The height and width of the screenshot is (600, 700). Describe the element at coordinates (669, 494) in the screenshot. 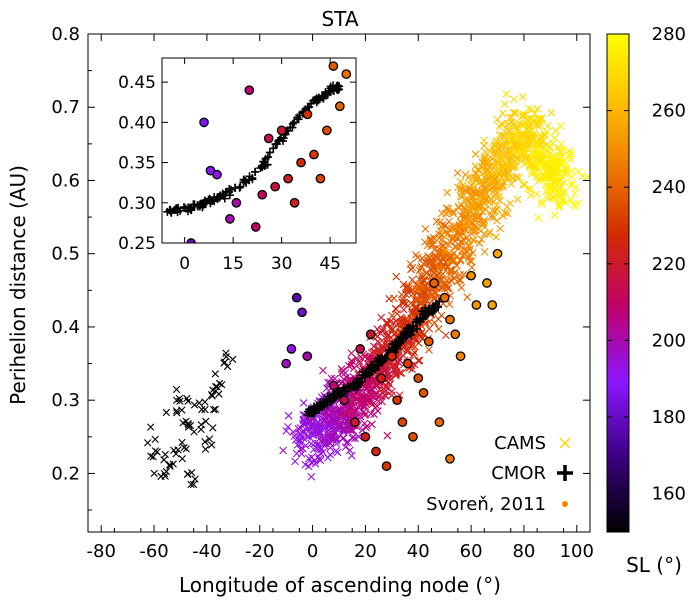

I see `colorbar-tick-label: 160` at that location.